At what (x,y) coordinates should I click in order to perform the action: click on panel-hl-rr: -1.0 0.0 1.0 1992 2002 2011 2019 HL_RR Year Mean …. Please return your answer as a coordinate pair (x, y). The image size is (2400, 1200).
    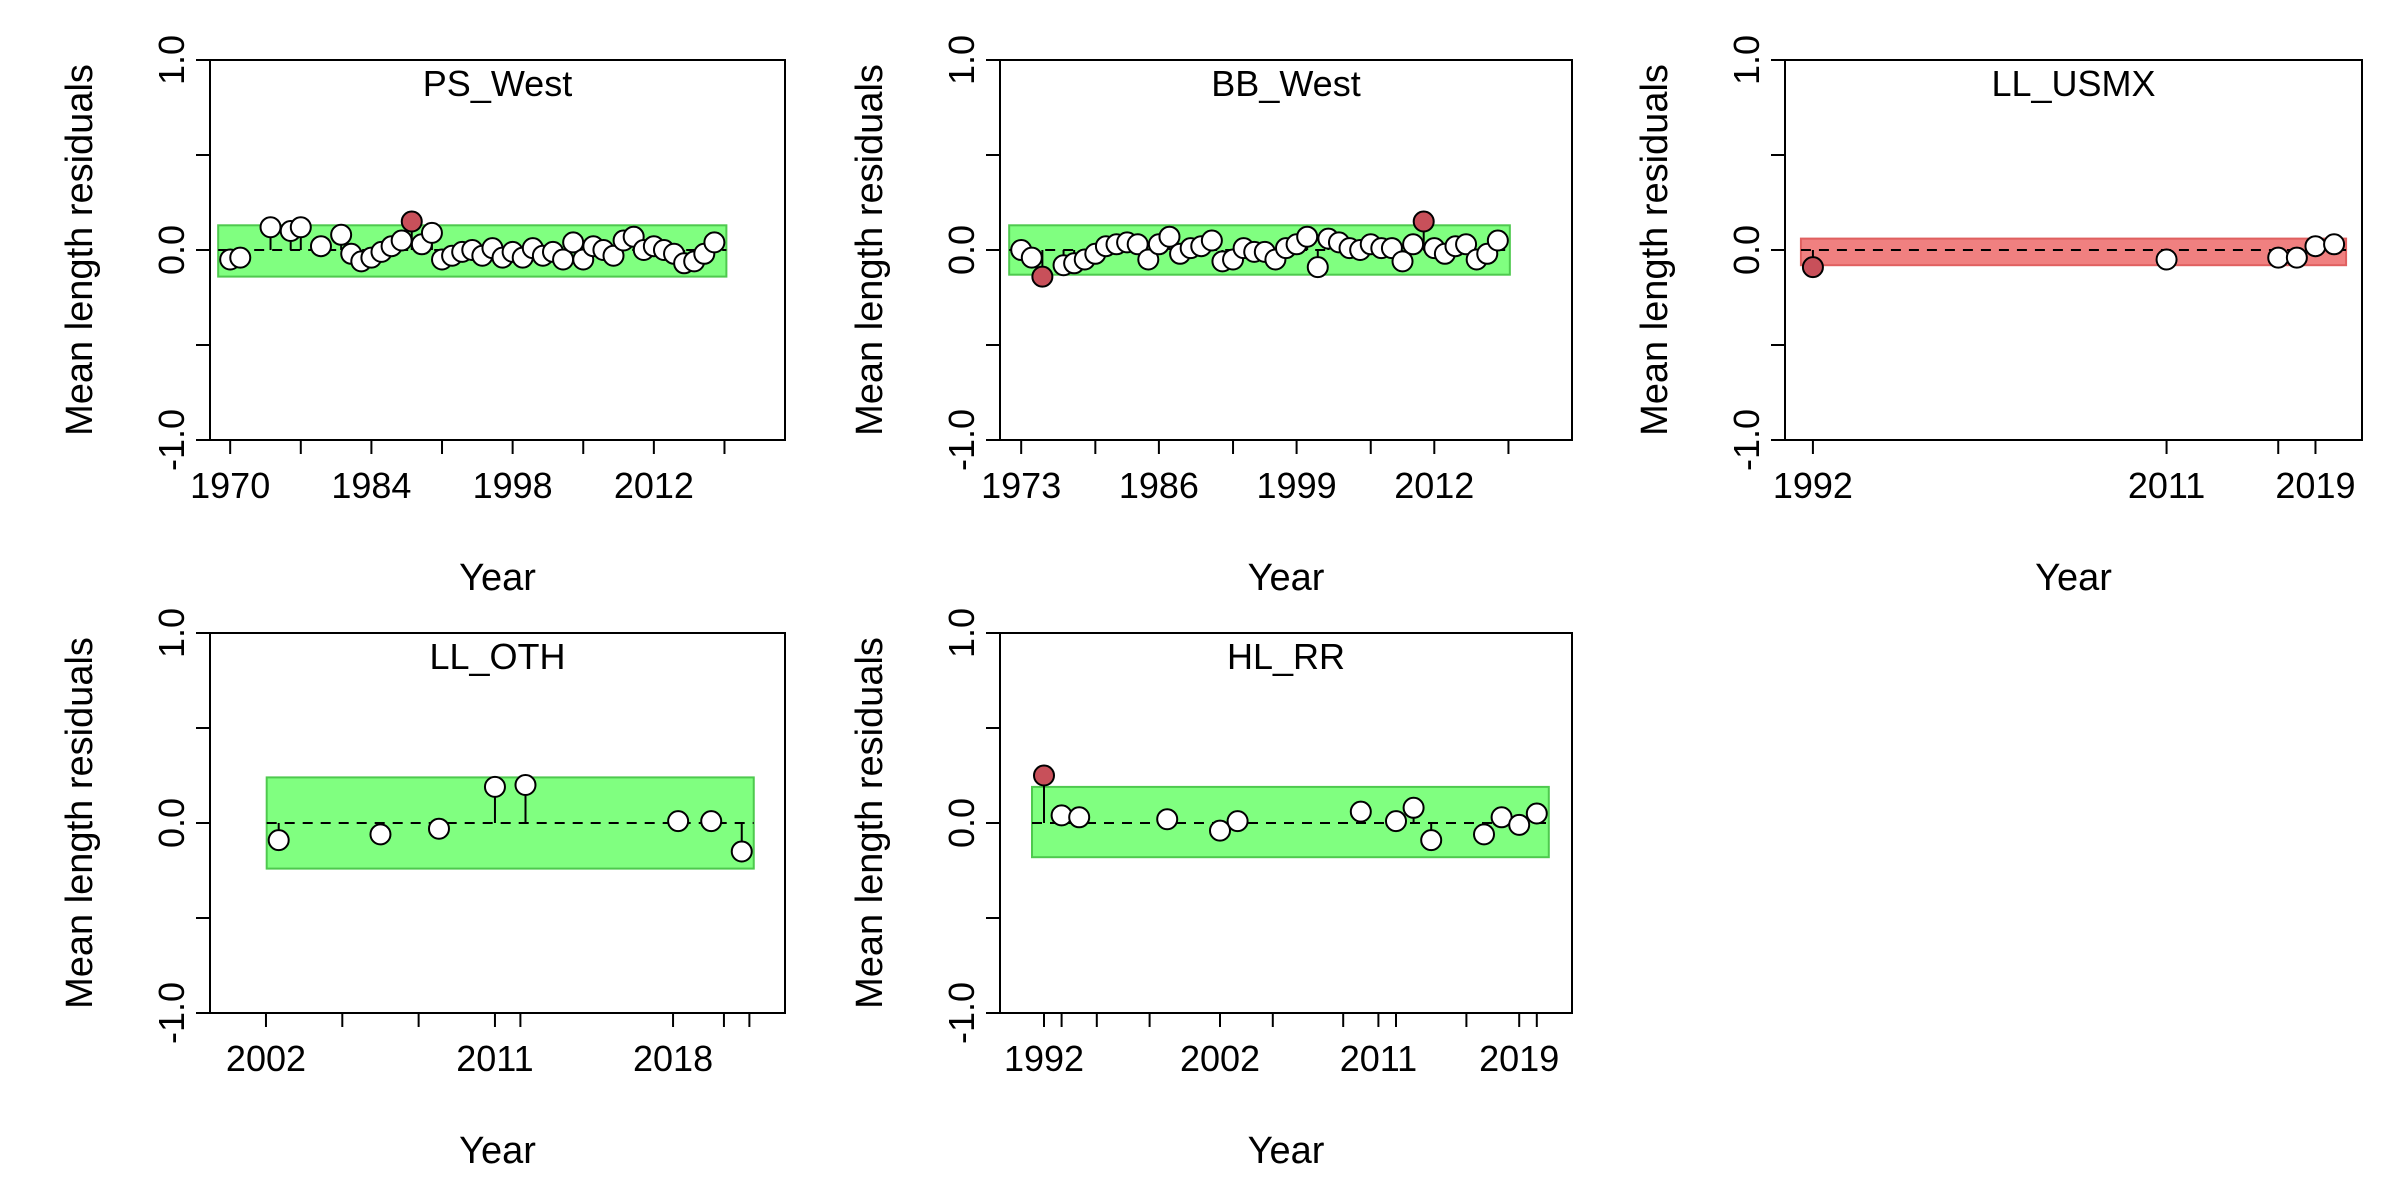
    Looking at the image, I should click on (1211, 890).